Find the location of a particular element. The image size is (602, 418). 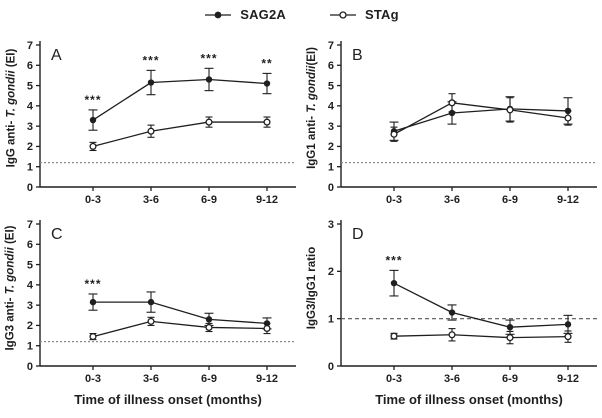

open-circle-icon is located at coordinates (343, 14).